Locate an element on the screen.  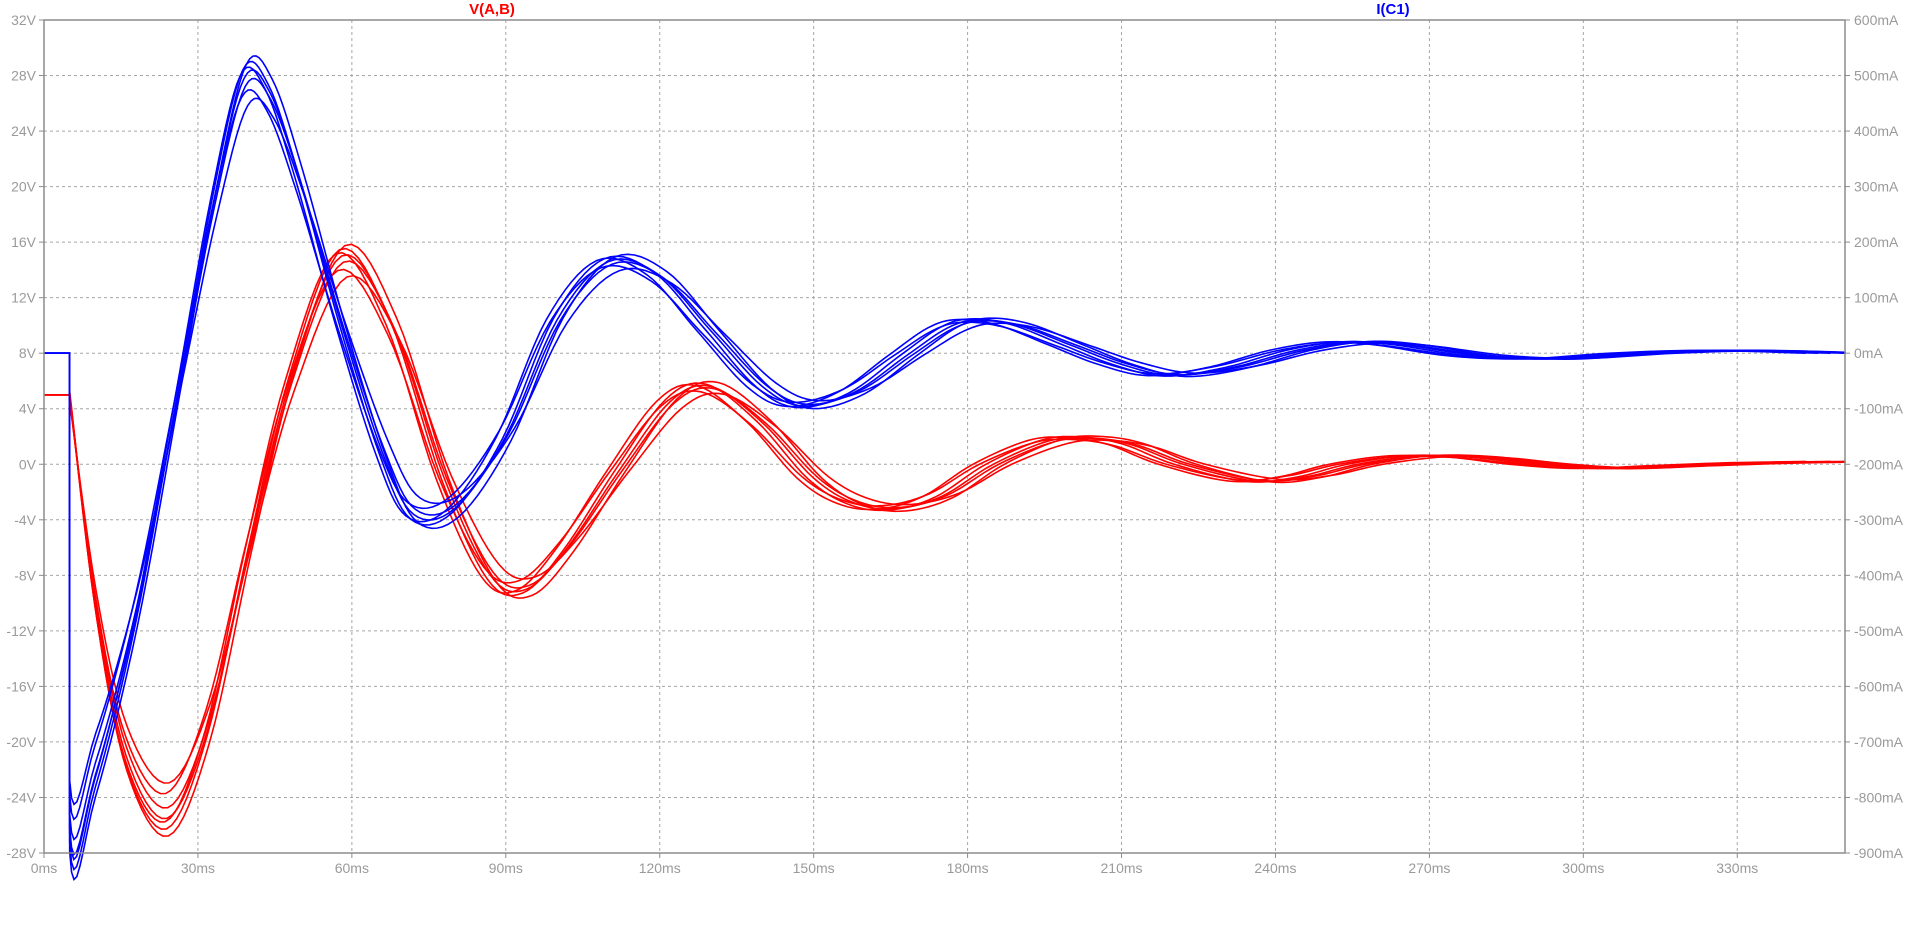
y-left-tick-label: -16V is located at coordinates (21, 686).